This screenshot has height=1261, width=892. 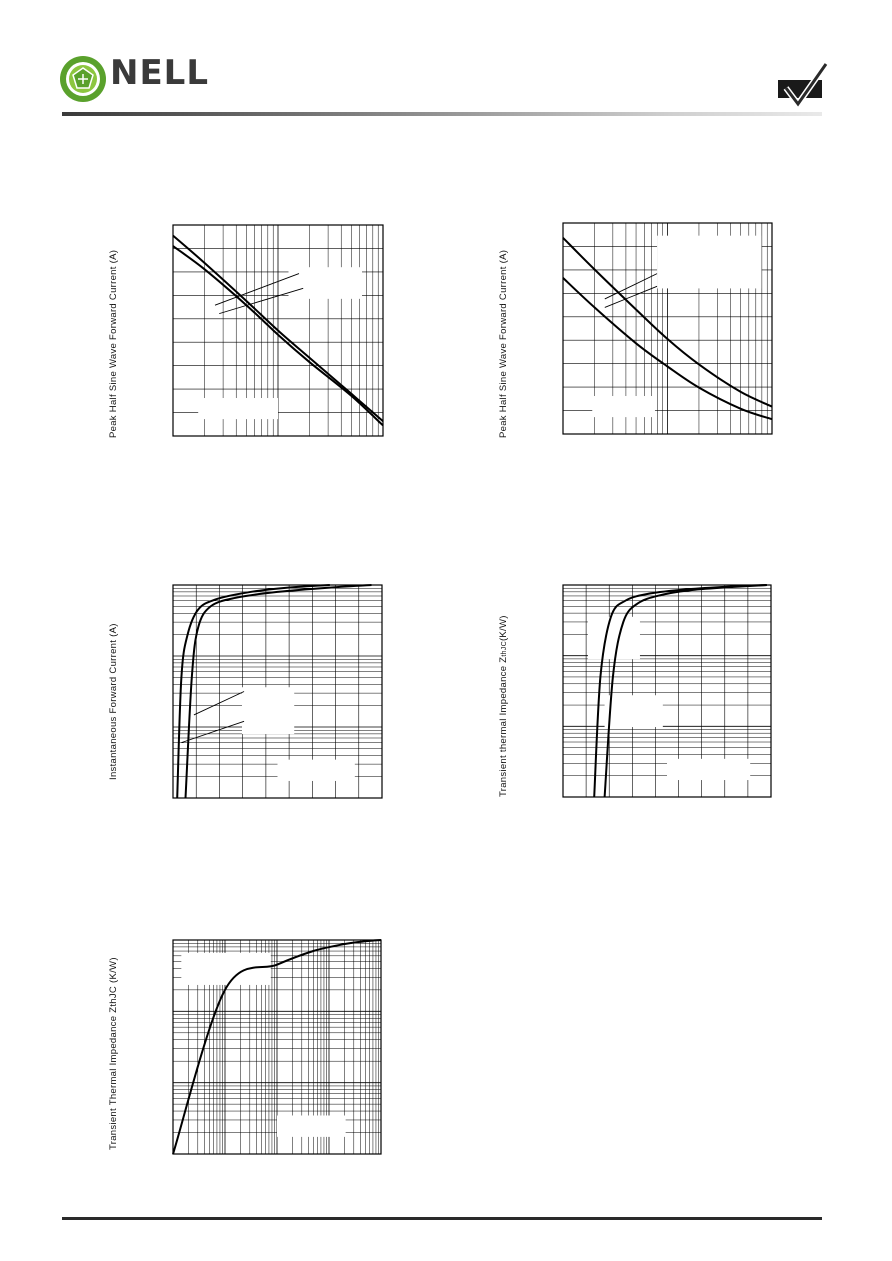 I want to click on chart4-ylabel: Transient thermal Impedance ZthJC(K/W), so click(x=503, y=706).